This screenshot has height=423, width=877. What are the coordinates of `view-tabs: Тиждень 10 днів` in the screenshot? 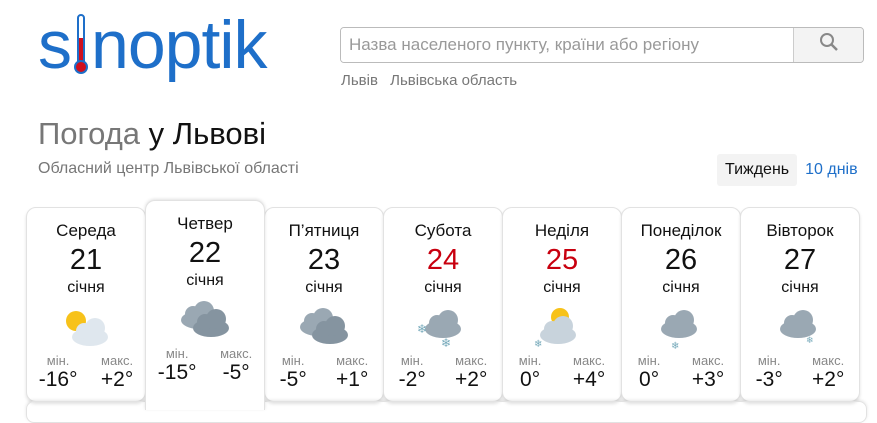 It's located at (791, 170).